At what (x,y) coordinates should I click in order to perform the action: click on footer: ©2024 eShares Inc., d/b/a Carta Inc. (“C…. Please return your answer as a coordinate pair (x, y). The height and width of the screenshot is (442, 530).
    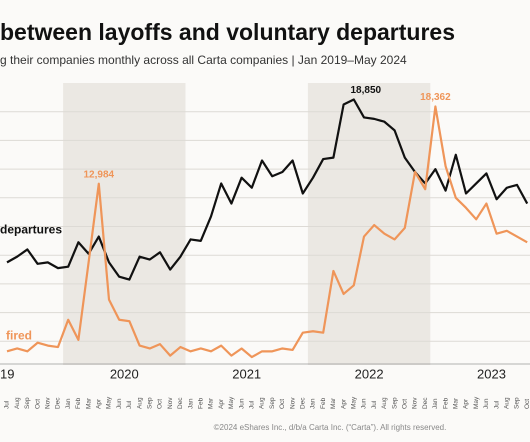
    Looking at the image, I should click on (330, 427).